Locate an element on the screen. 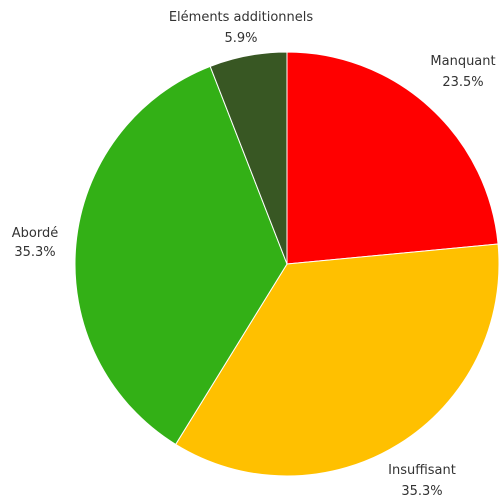  slice-percent-elements-additionnels: 5.9% is located at coordinates (240, 38).